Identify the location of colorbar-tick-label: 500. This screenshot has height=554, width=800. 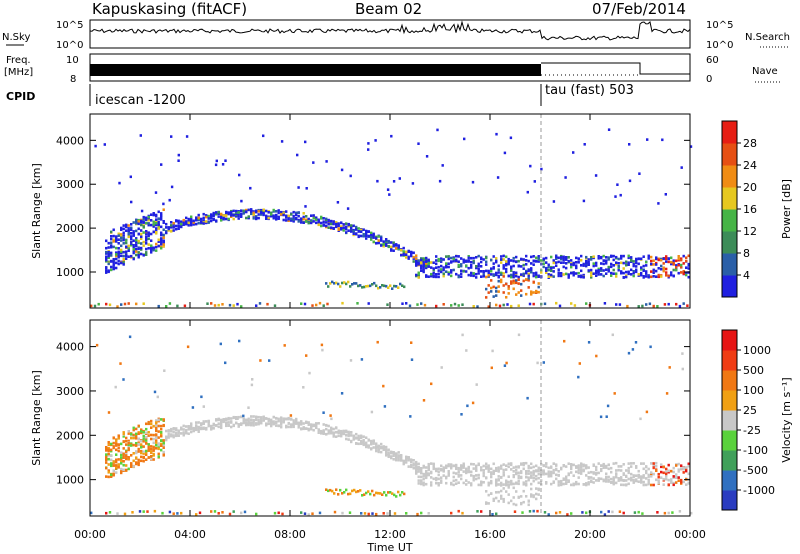
(753, 370).